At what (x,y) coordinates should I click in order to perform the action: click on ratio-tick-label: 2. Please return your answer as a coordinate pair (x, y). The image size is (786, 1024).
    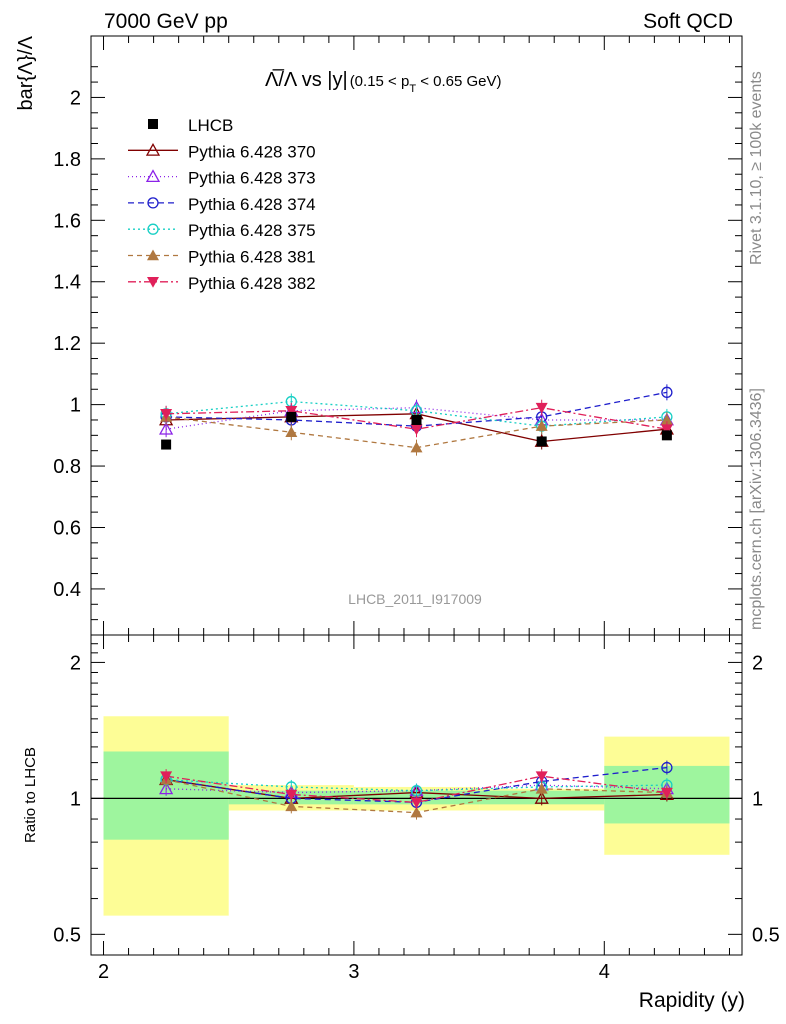
    Looking at the image, I should click on (75, 663).